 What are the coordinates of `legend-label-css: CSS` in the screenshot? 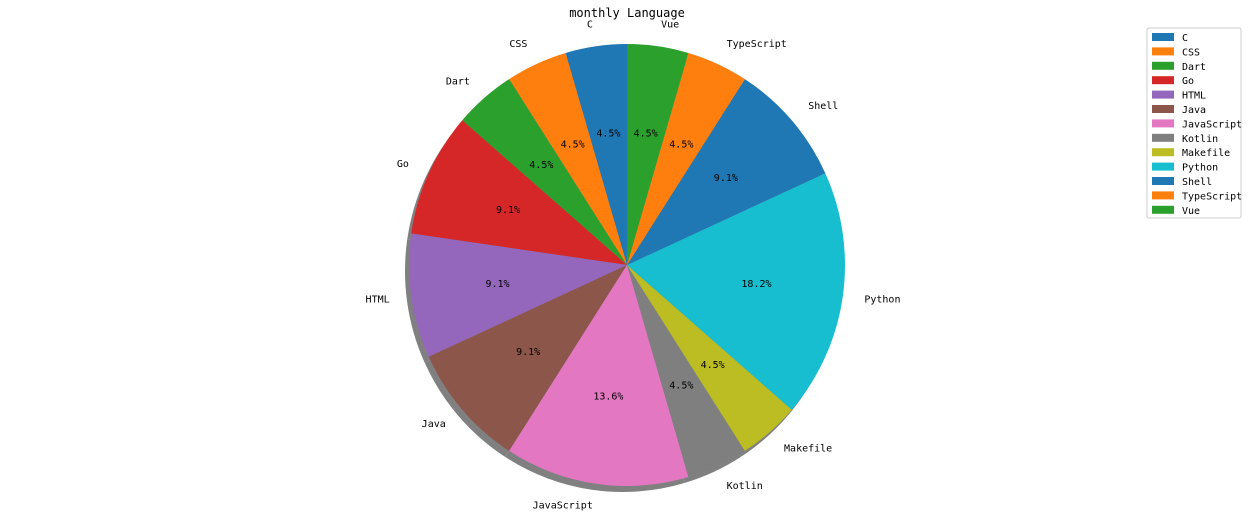 It's located at (1191, 52).